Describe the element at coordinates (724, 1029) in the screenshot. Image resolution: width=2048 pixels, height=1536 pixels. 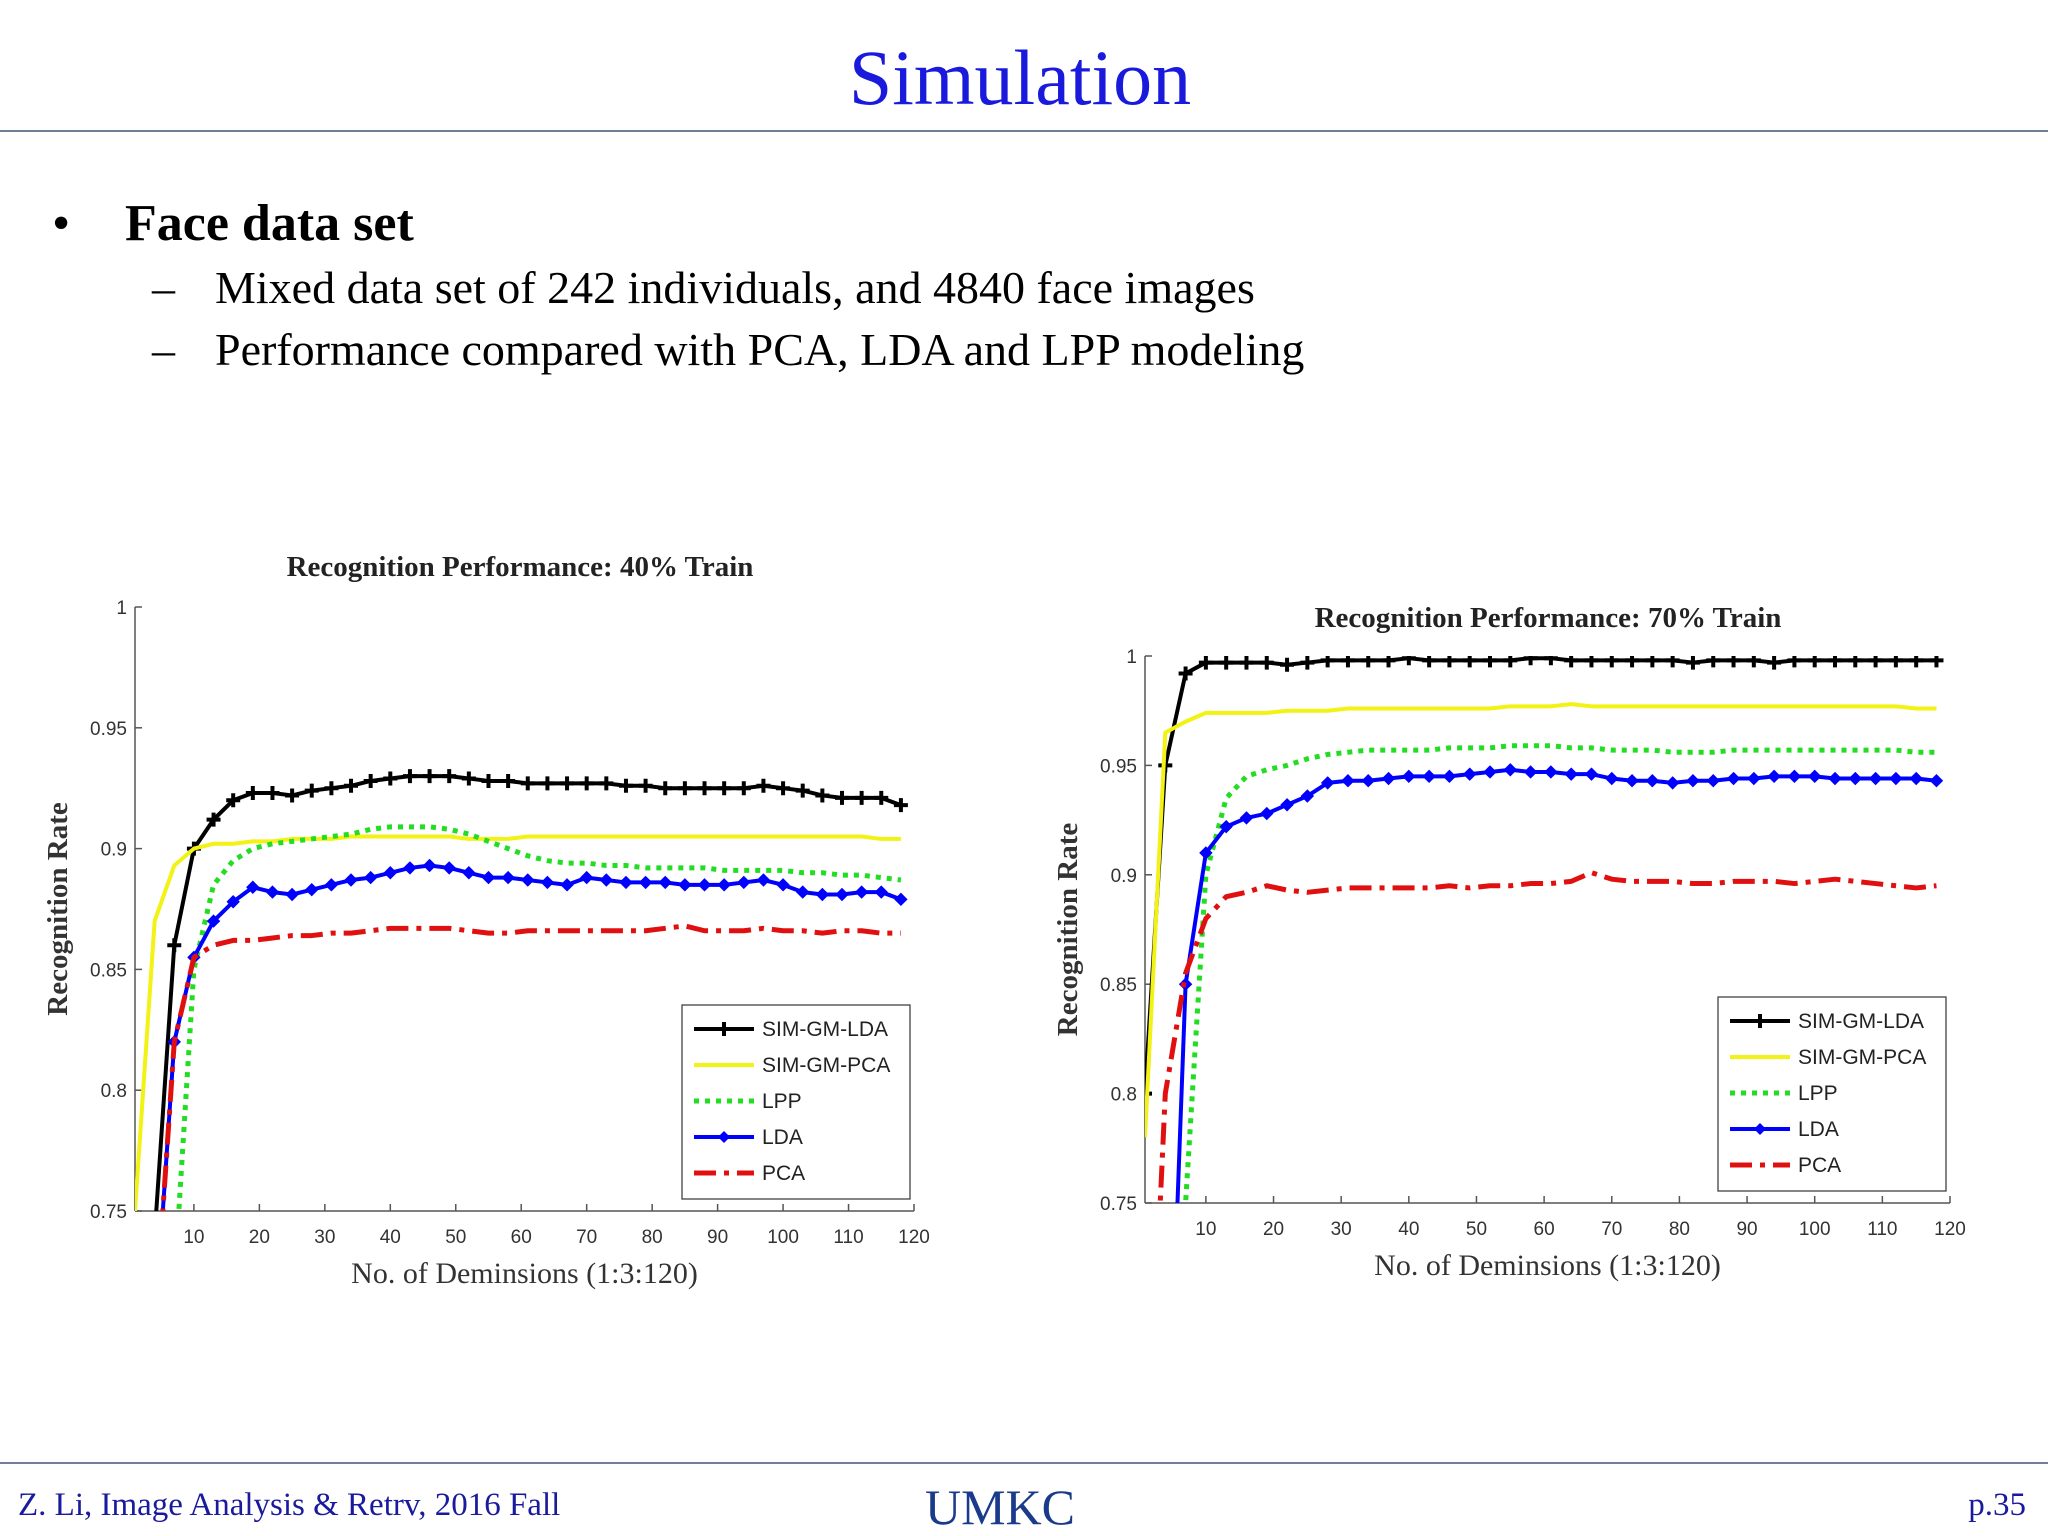
I see `legend-marker` at that location.